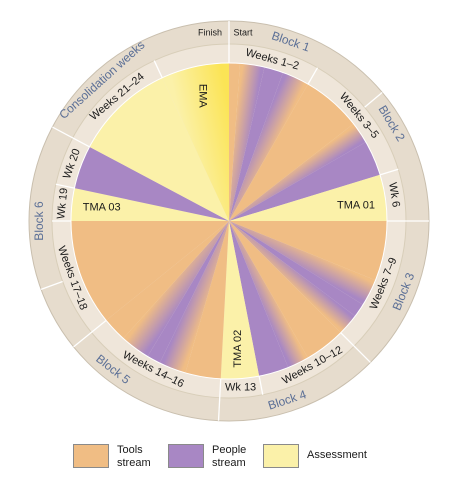 This screenshot has height=485, width=450. Describe the element at coordinates (240, 388) in the screenshot. I see `week-13-label: Wk 13` at that location.